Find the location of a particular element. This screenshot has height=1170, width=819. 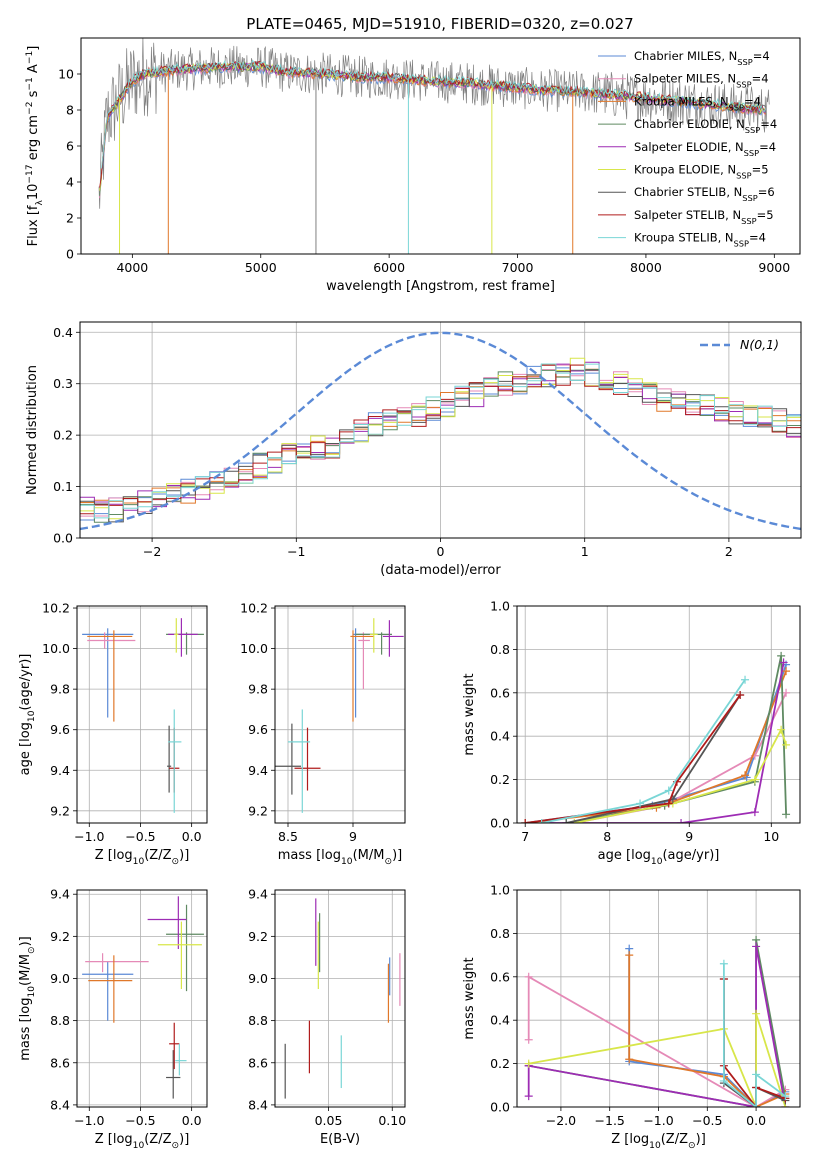

histogram-kroupa-stelib is located at coordinates (440, 441).